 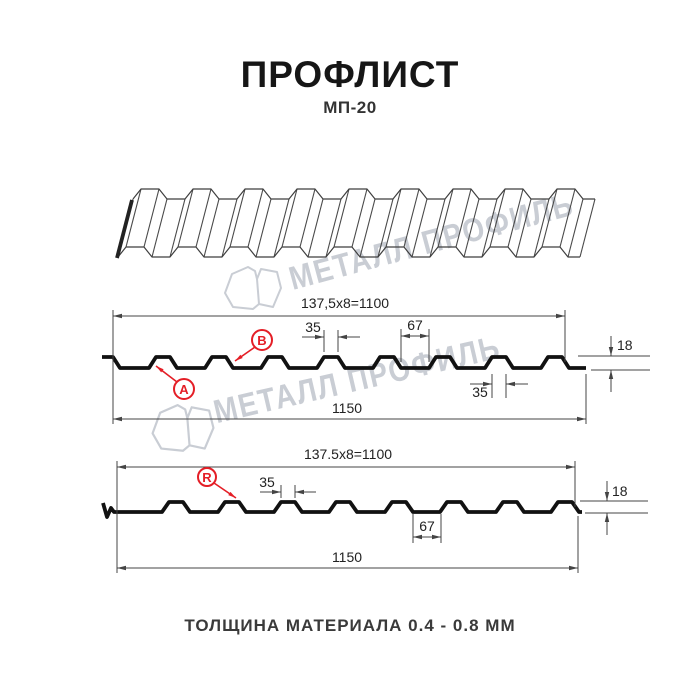 I want to click on side-b-label: B, so click(x=261, y=340).